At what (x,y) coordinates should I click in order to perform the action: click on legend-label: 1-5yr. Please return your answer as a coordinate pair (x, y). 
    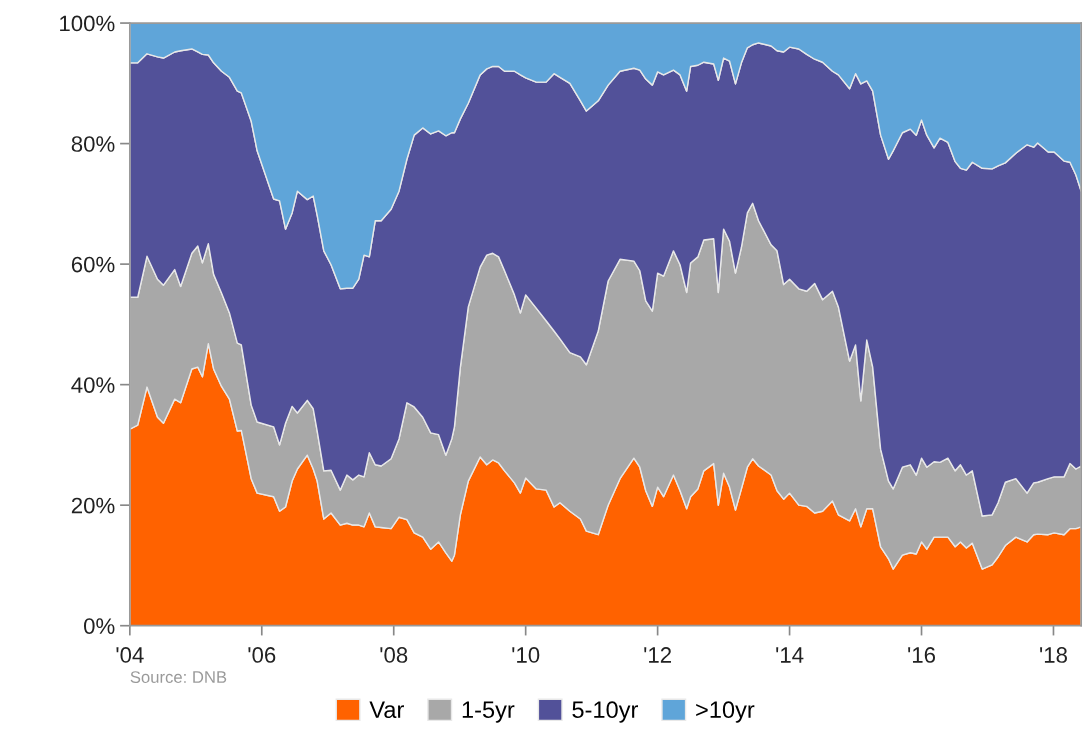
    Looking at the image, I should click on (488, 712).